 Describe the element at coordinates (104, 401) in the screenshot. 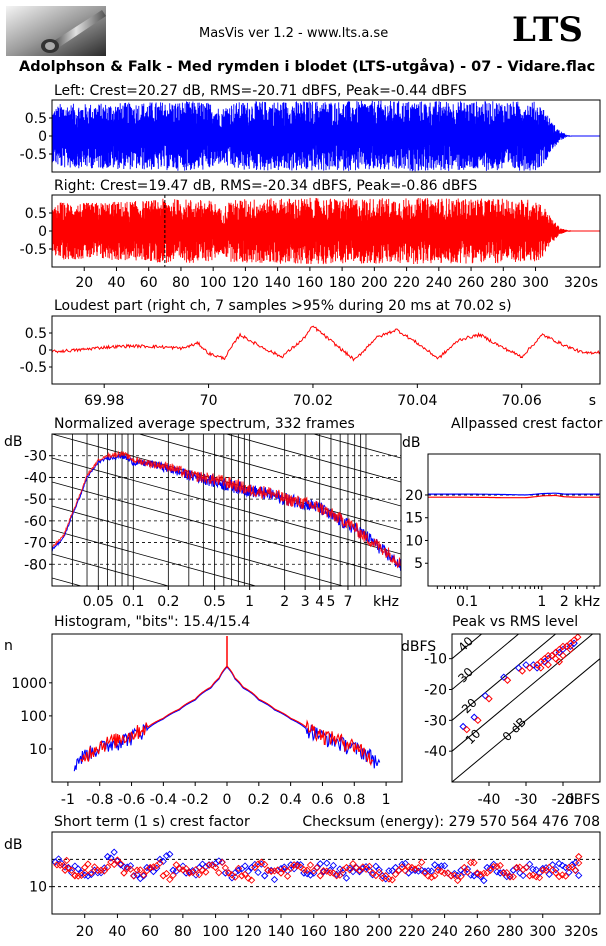

I see `loudest_part-xtick-label: 69.98` at that location.